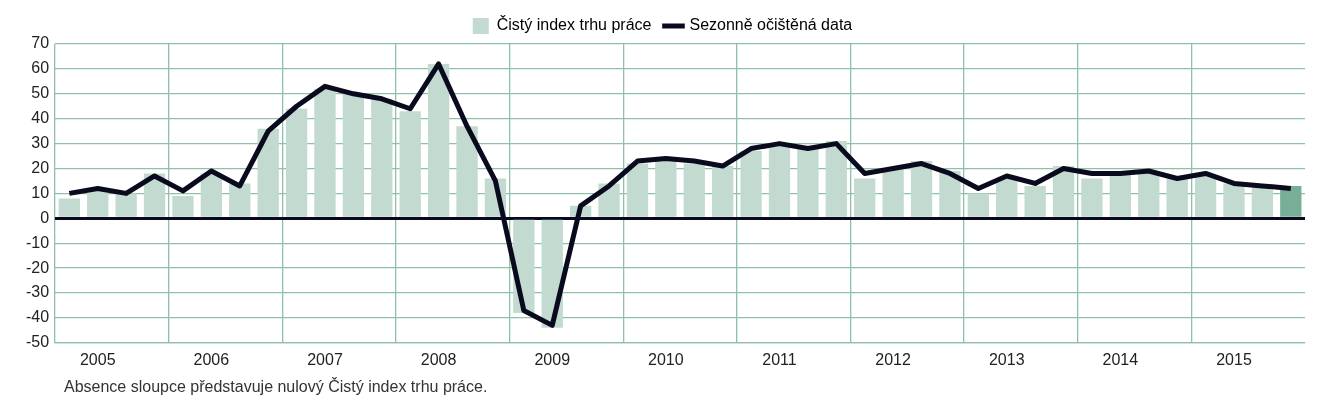  Describe the element at coordinates (893, 359) in the screenshot. I see `x-tick-label: 2012` at that location.